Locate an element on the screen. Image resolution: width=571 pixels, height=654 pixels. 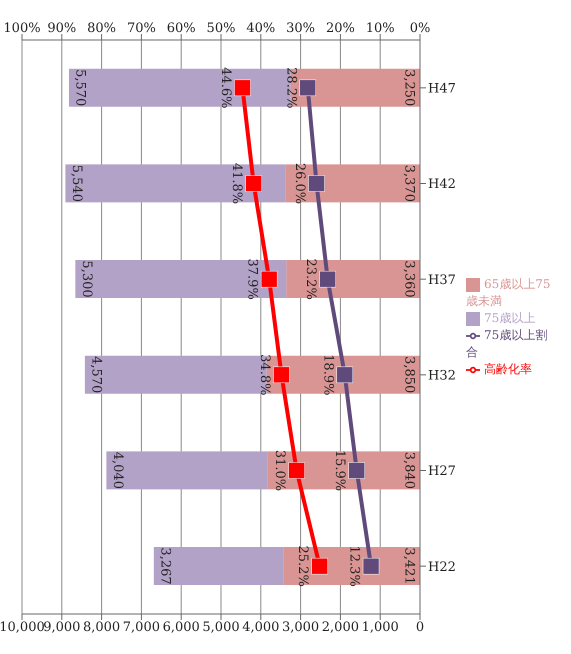
y-tick-label: H32 is located at coordinates (442, 376).